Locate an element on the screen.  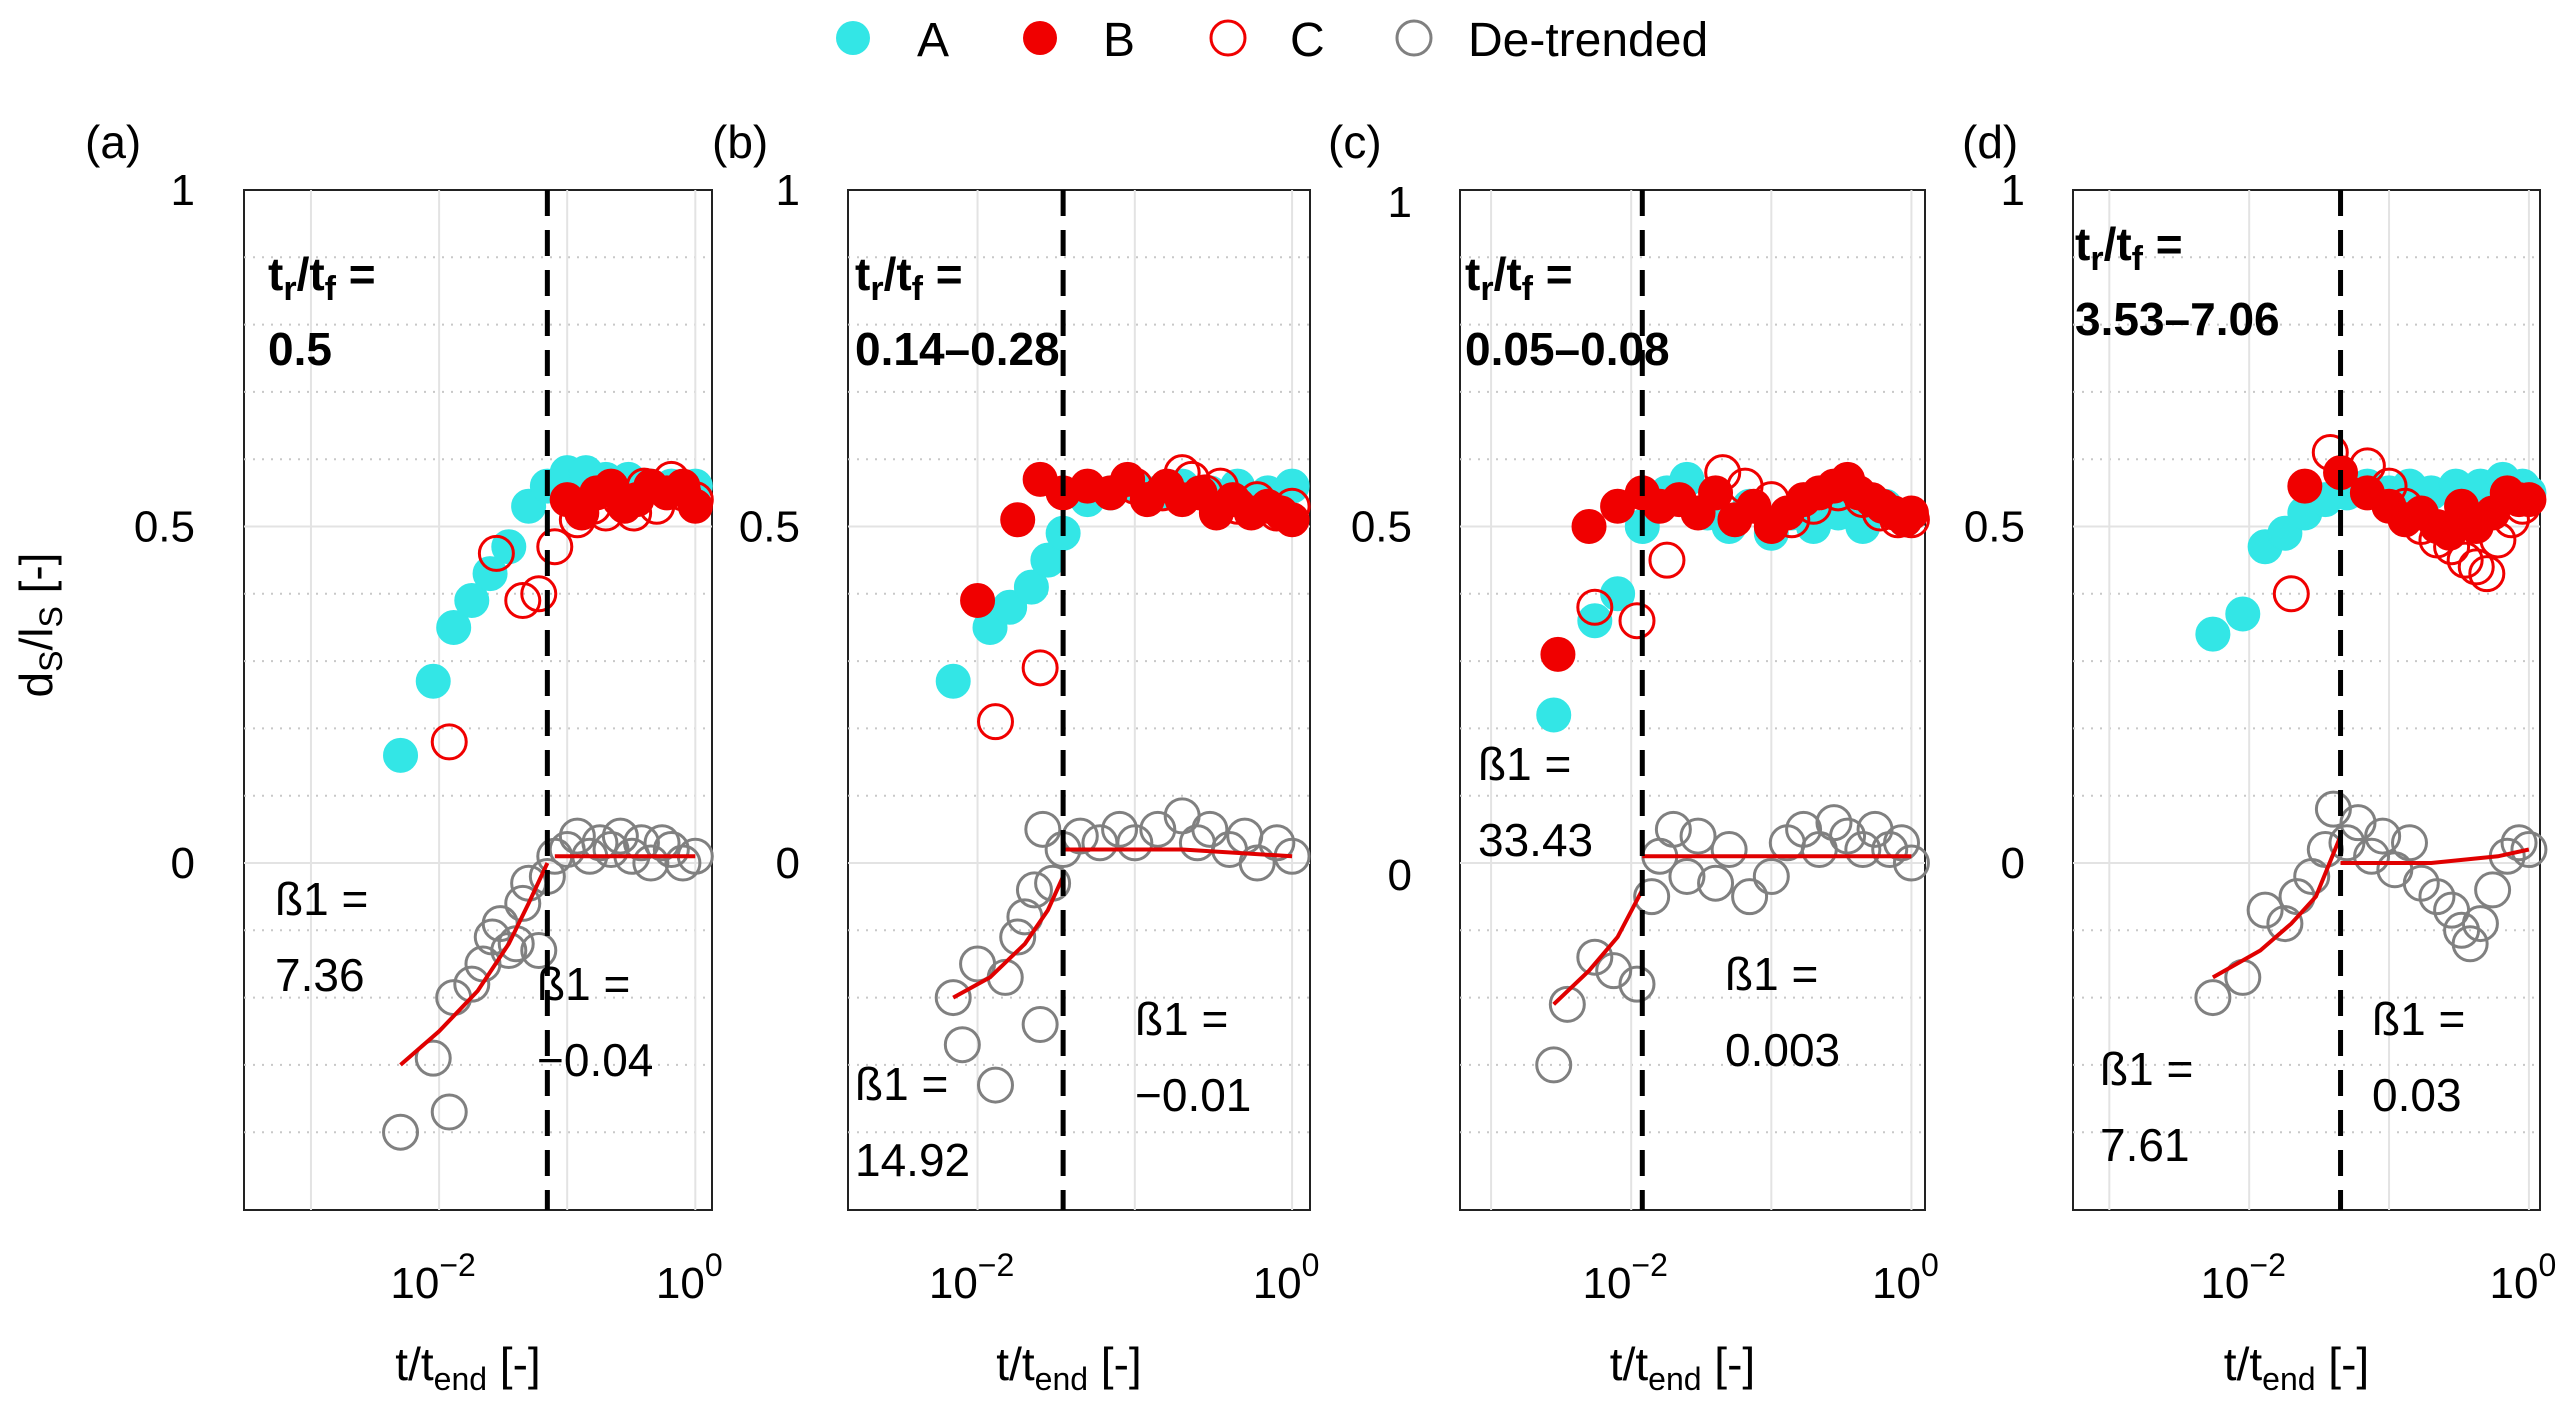
y-axis-label: dS/lS [-] is located at coordinates (39, 625).